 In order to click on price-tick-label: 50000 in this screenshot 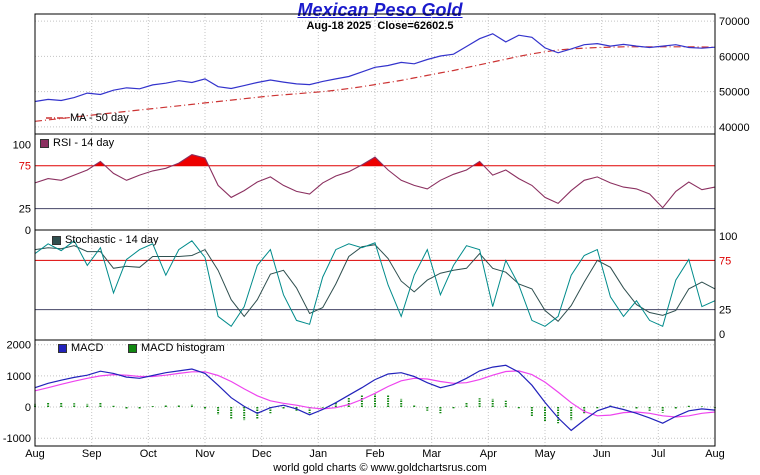, I will do `click(734, 93)`.